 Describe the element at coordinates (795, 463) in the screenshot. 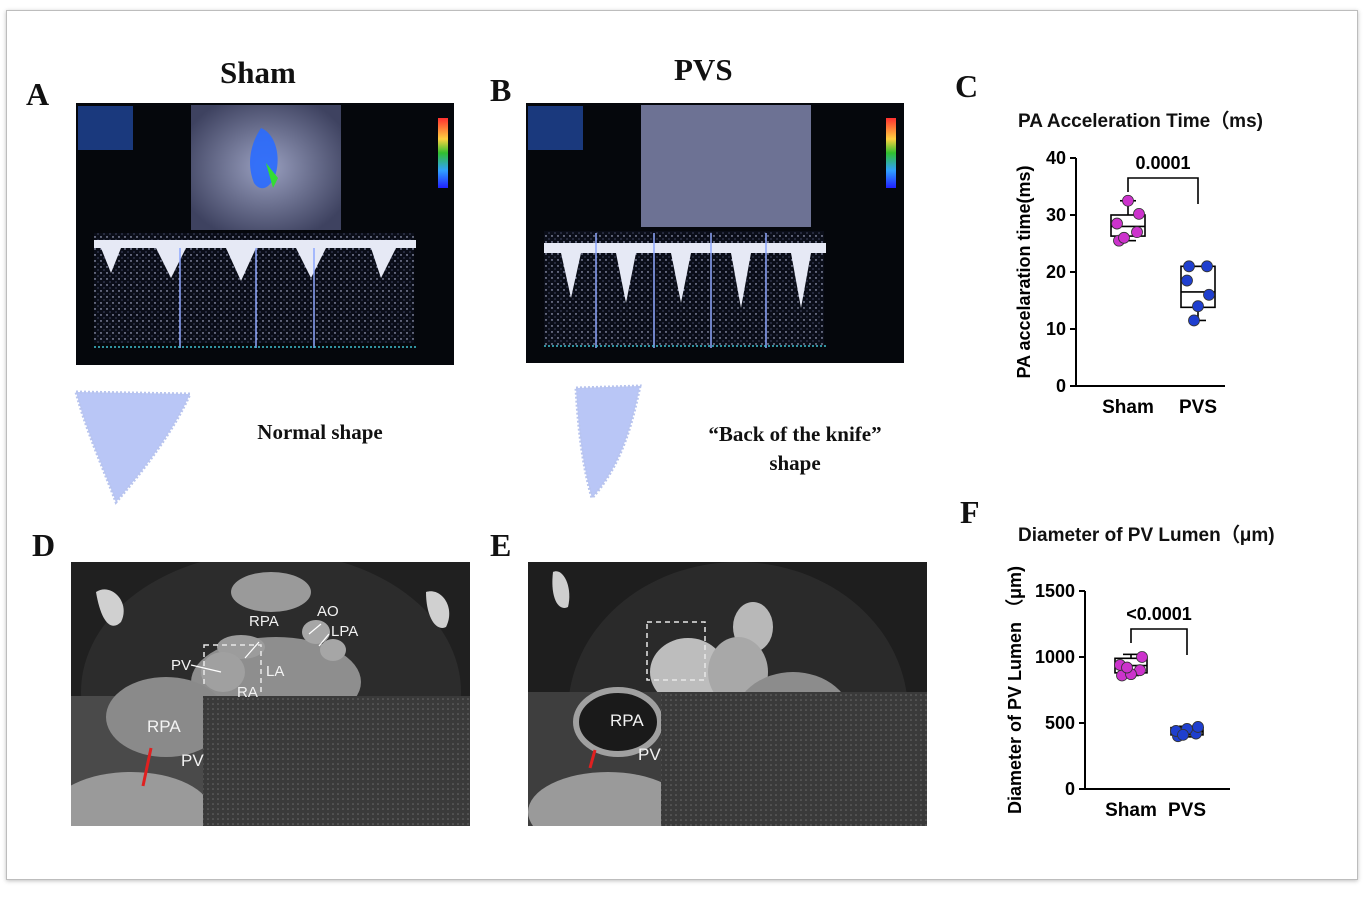

I see `panel-b-caption-line2: shape` at that location.